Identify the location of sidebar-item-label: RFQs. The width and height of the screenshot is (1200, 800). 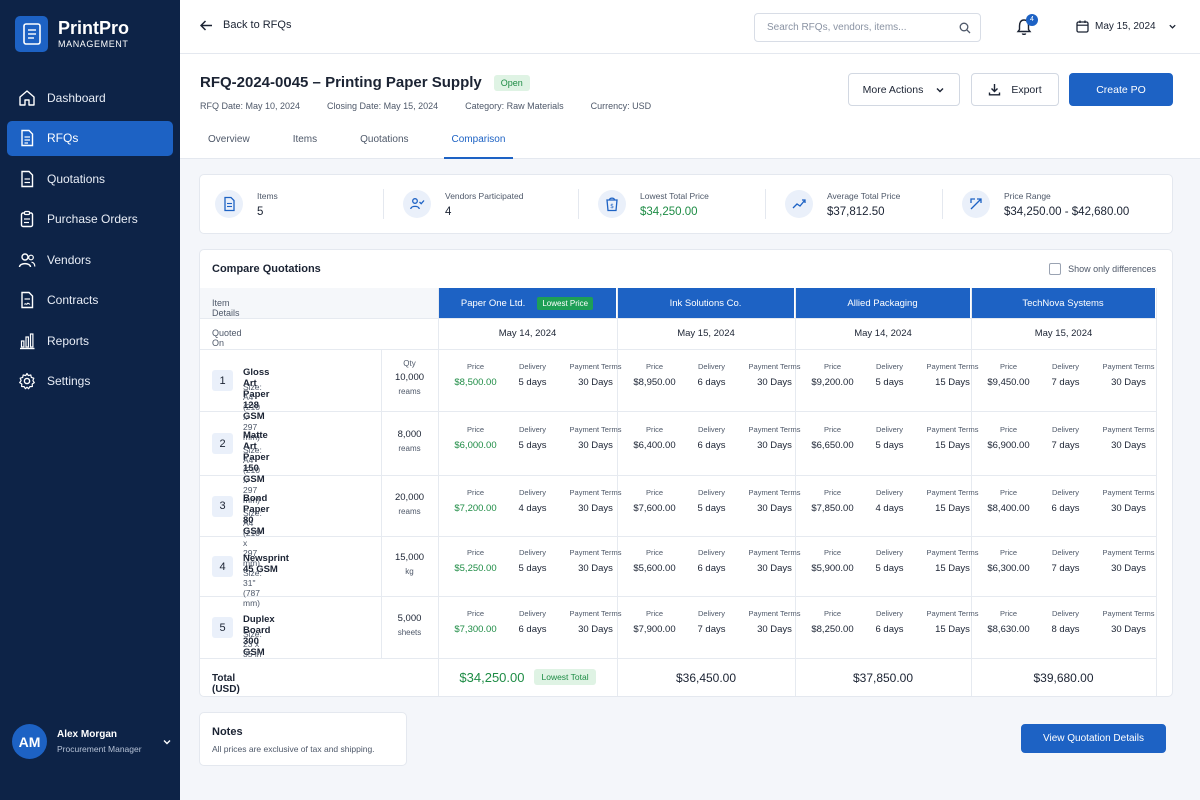
(63, 138).